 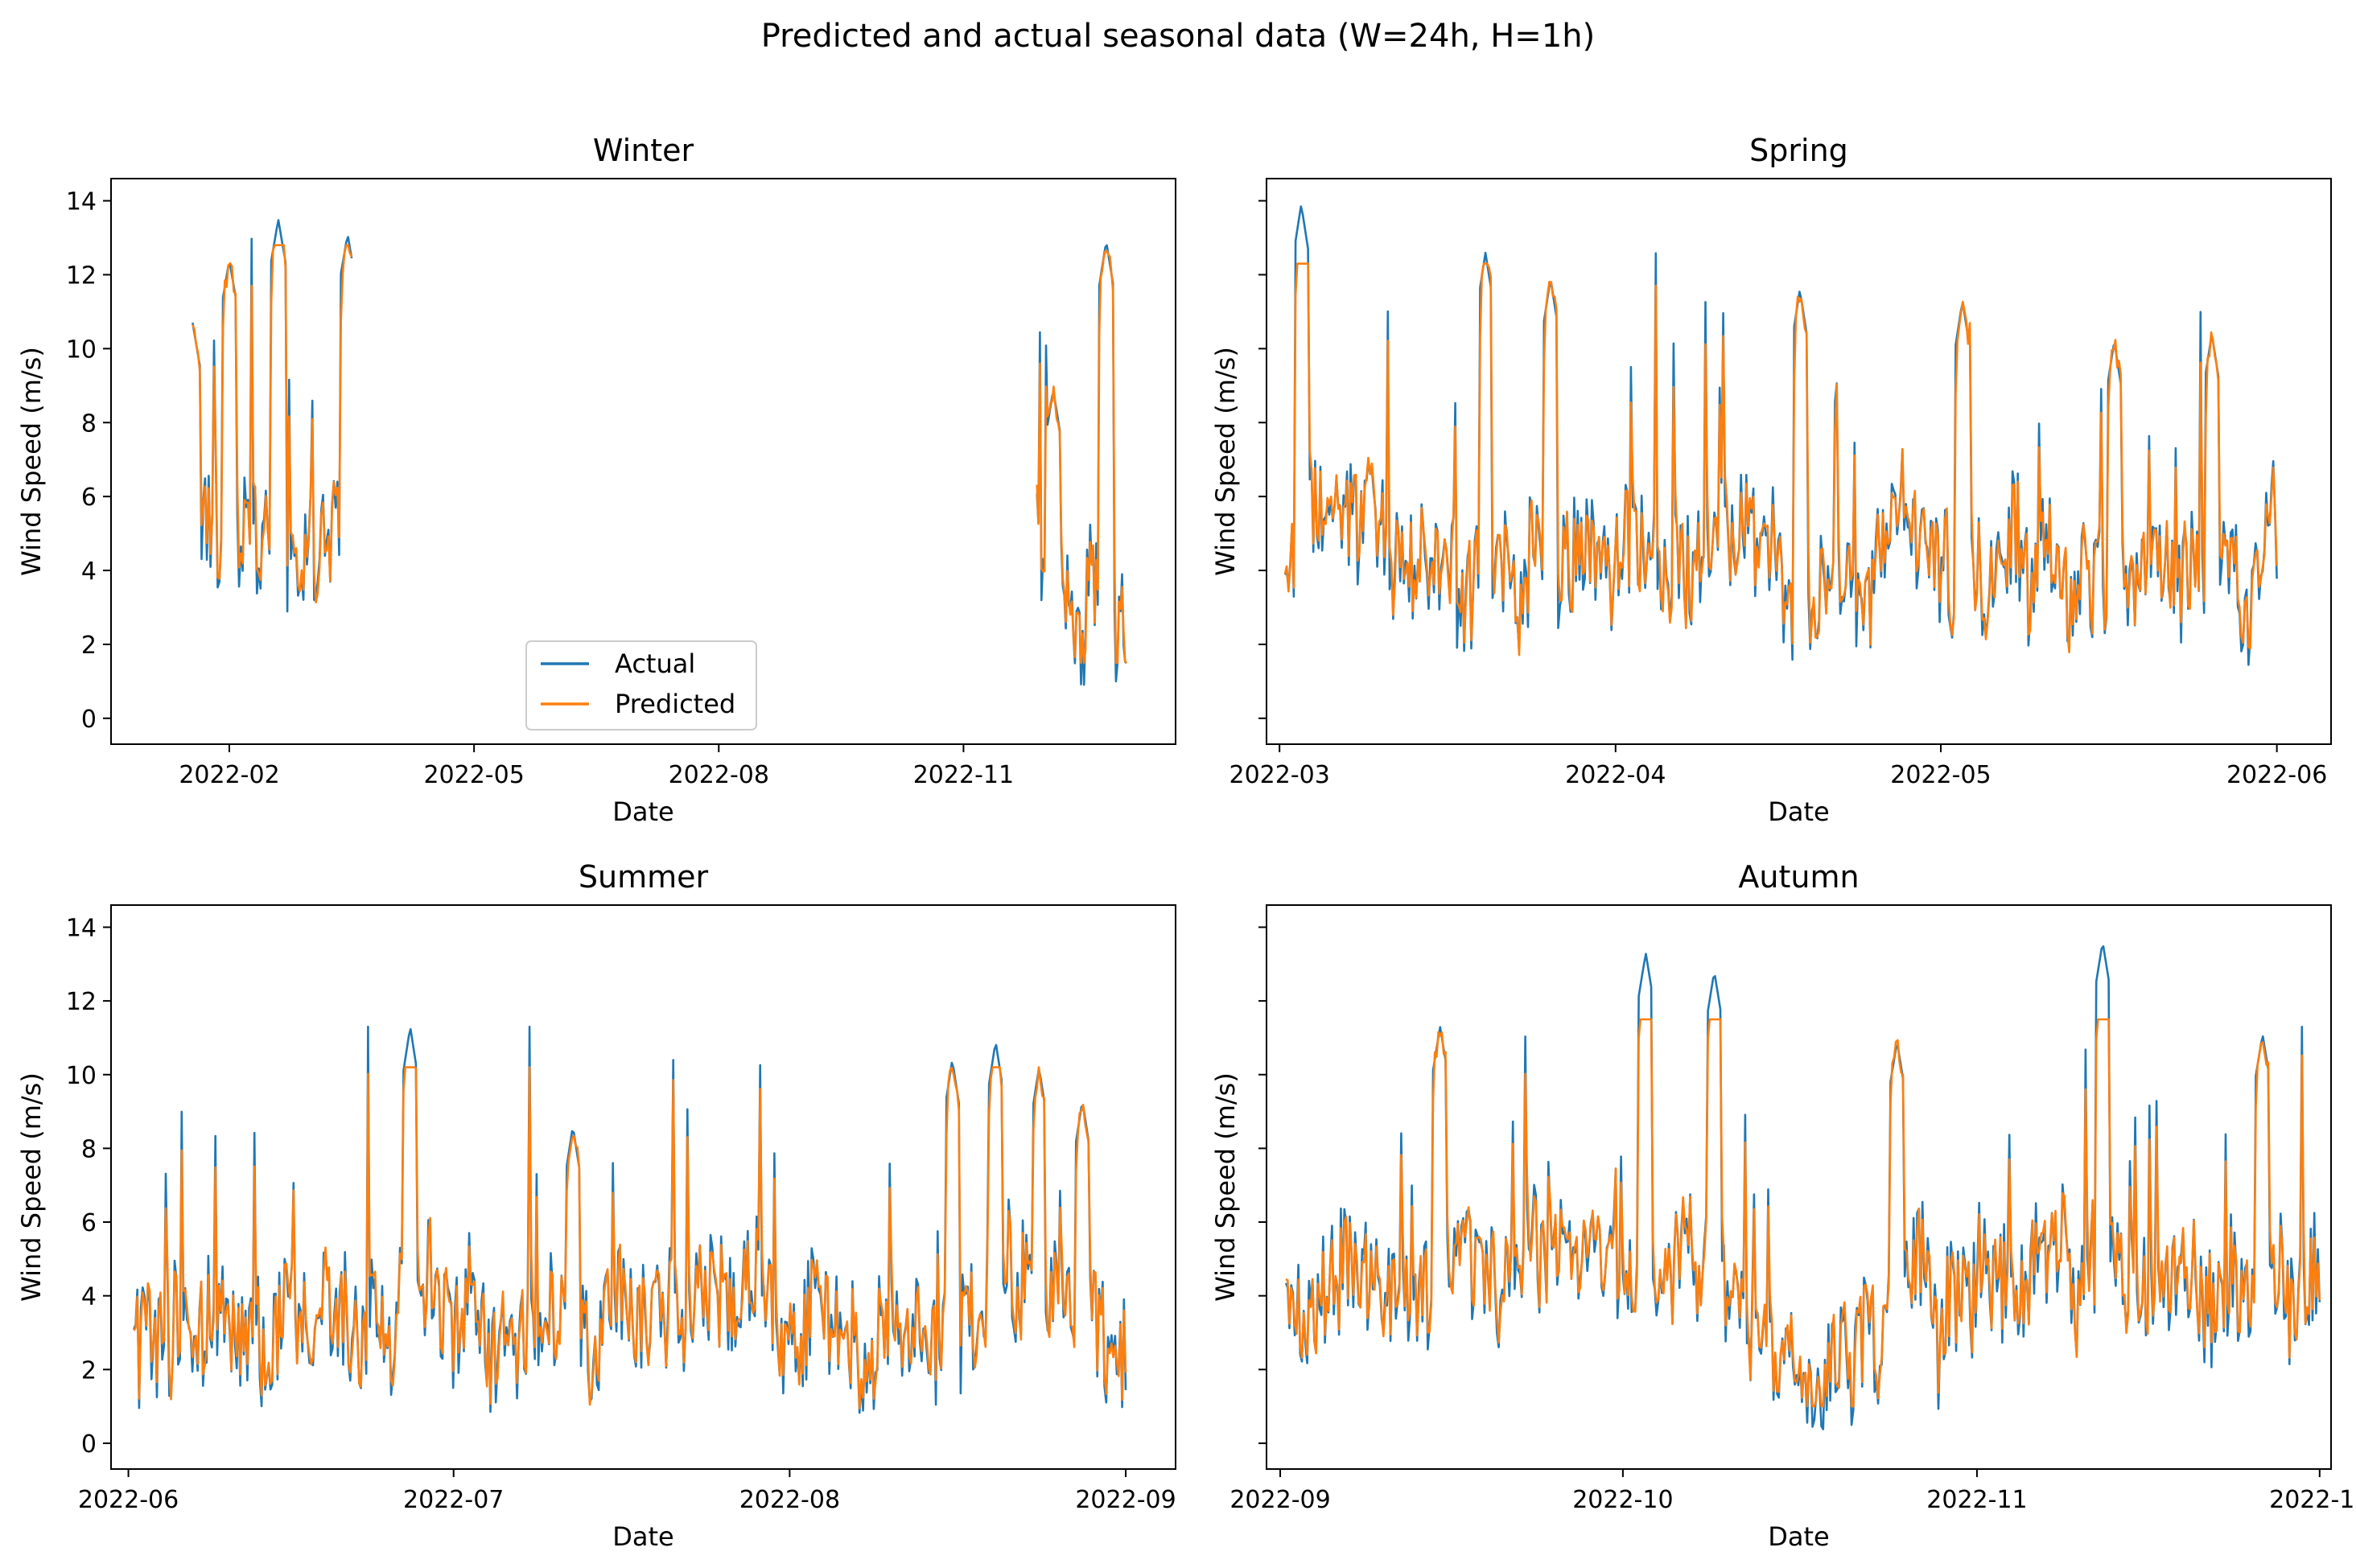 What do you see at coordinates (89, 1297) in the screenshot?
I see `summer-ytick-label-4: 4` at bounding box center [89, 1297].